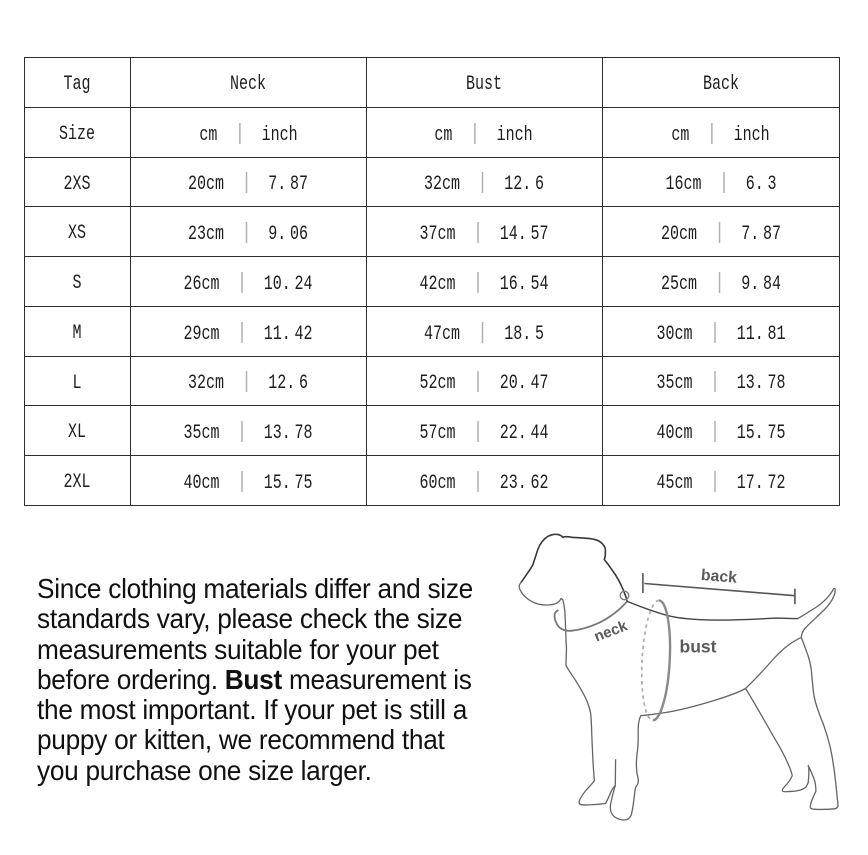  Describe the element at coordinates (718, 577) in the screenshot. I see `svg-text: back` at that location.